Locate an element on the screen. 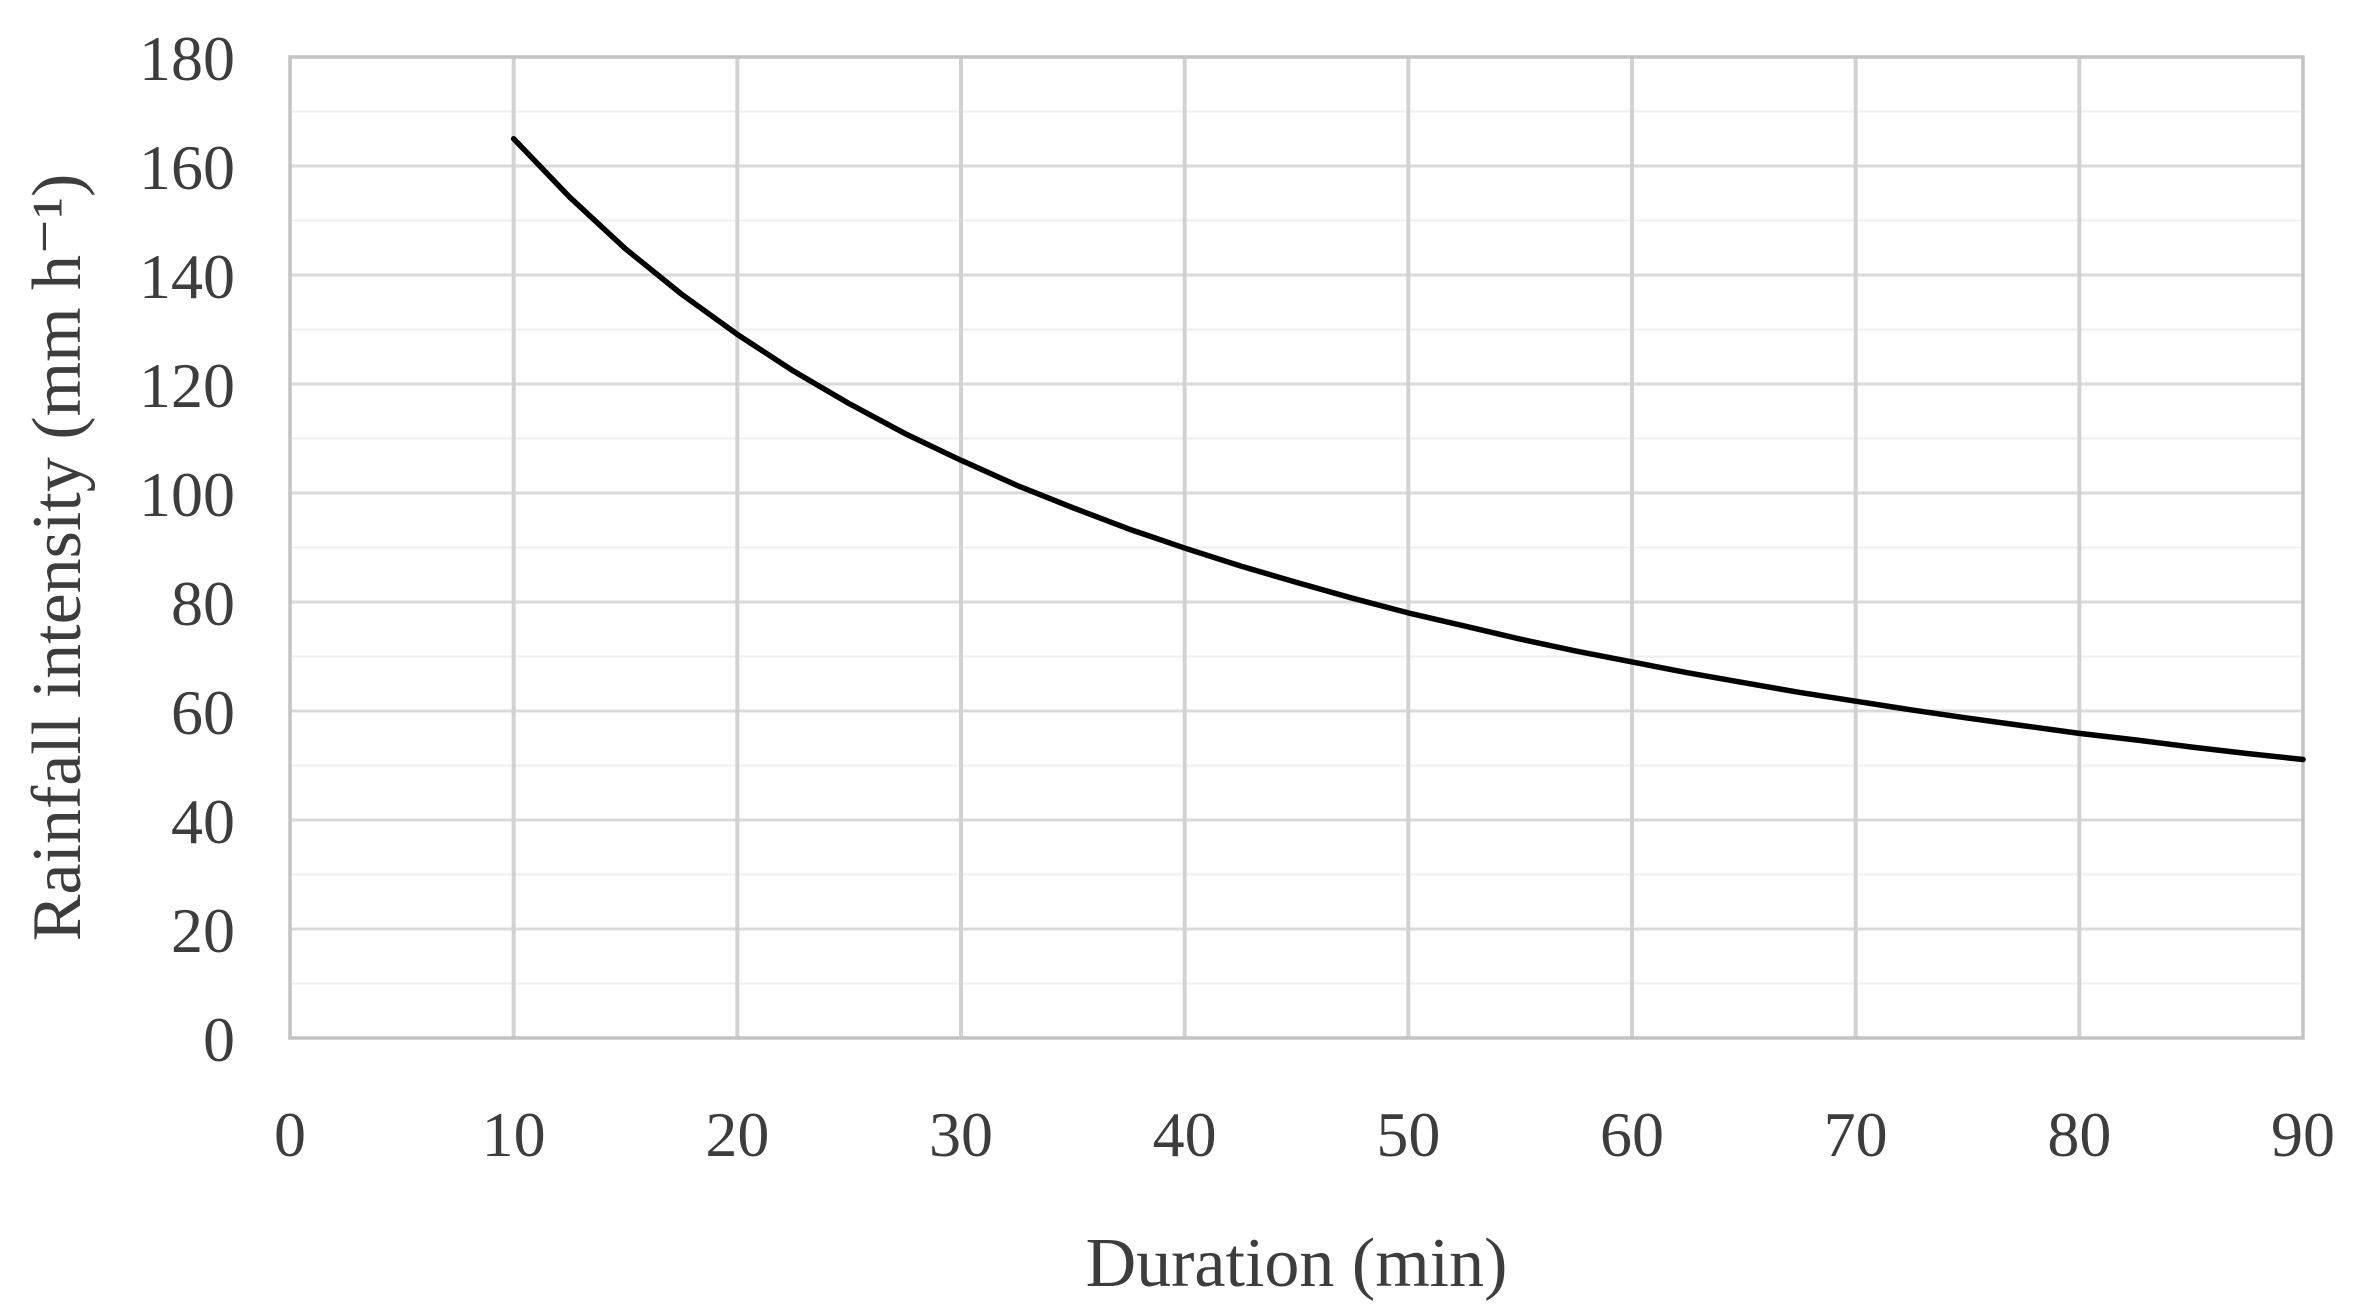  y-tick-label: 0 is located at coordinates (219, 1039).